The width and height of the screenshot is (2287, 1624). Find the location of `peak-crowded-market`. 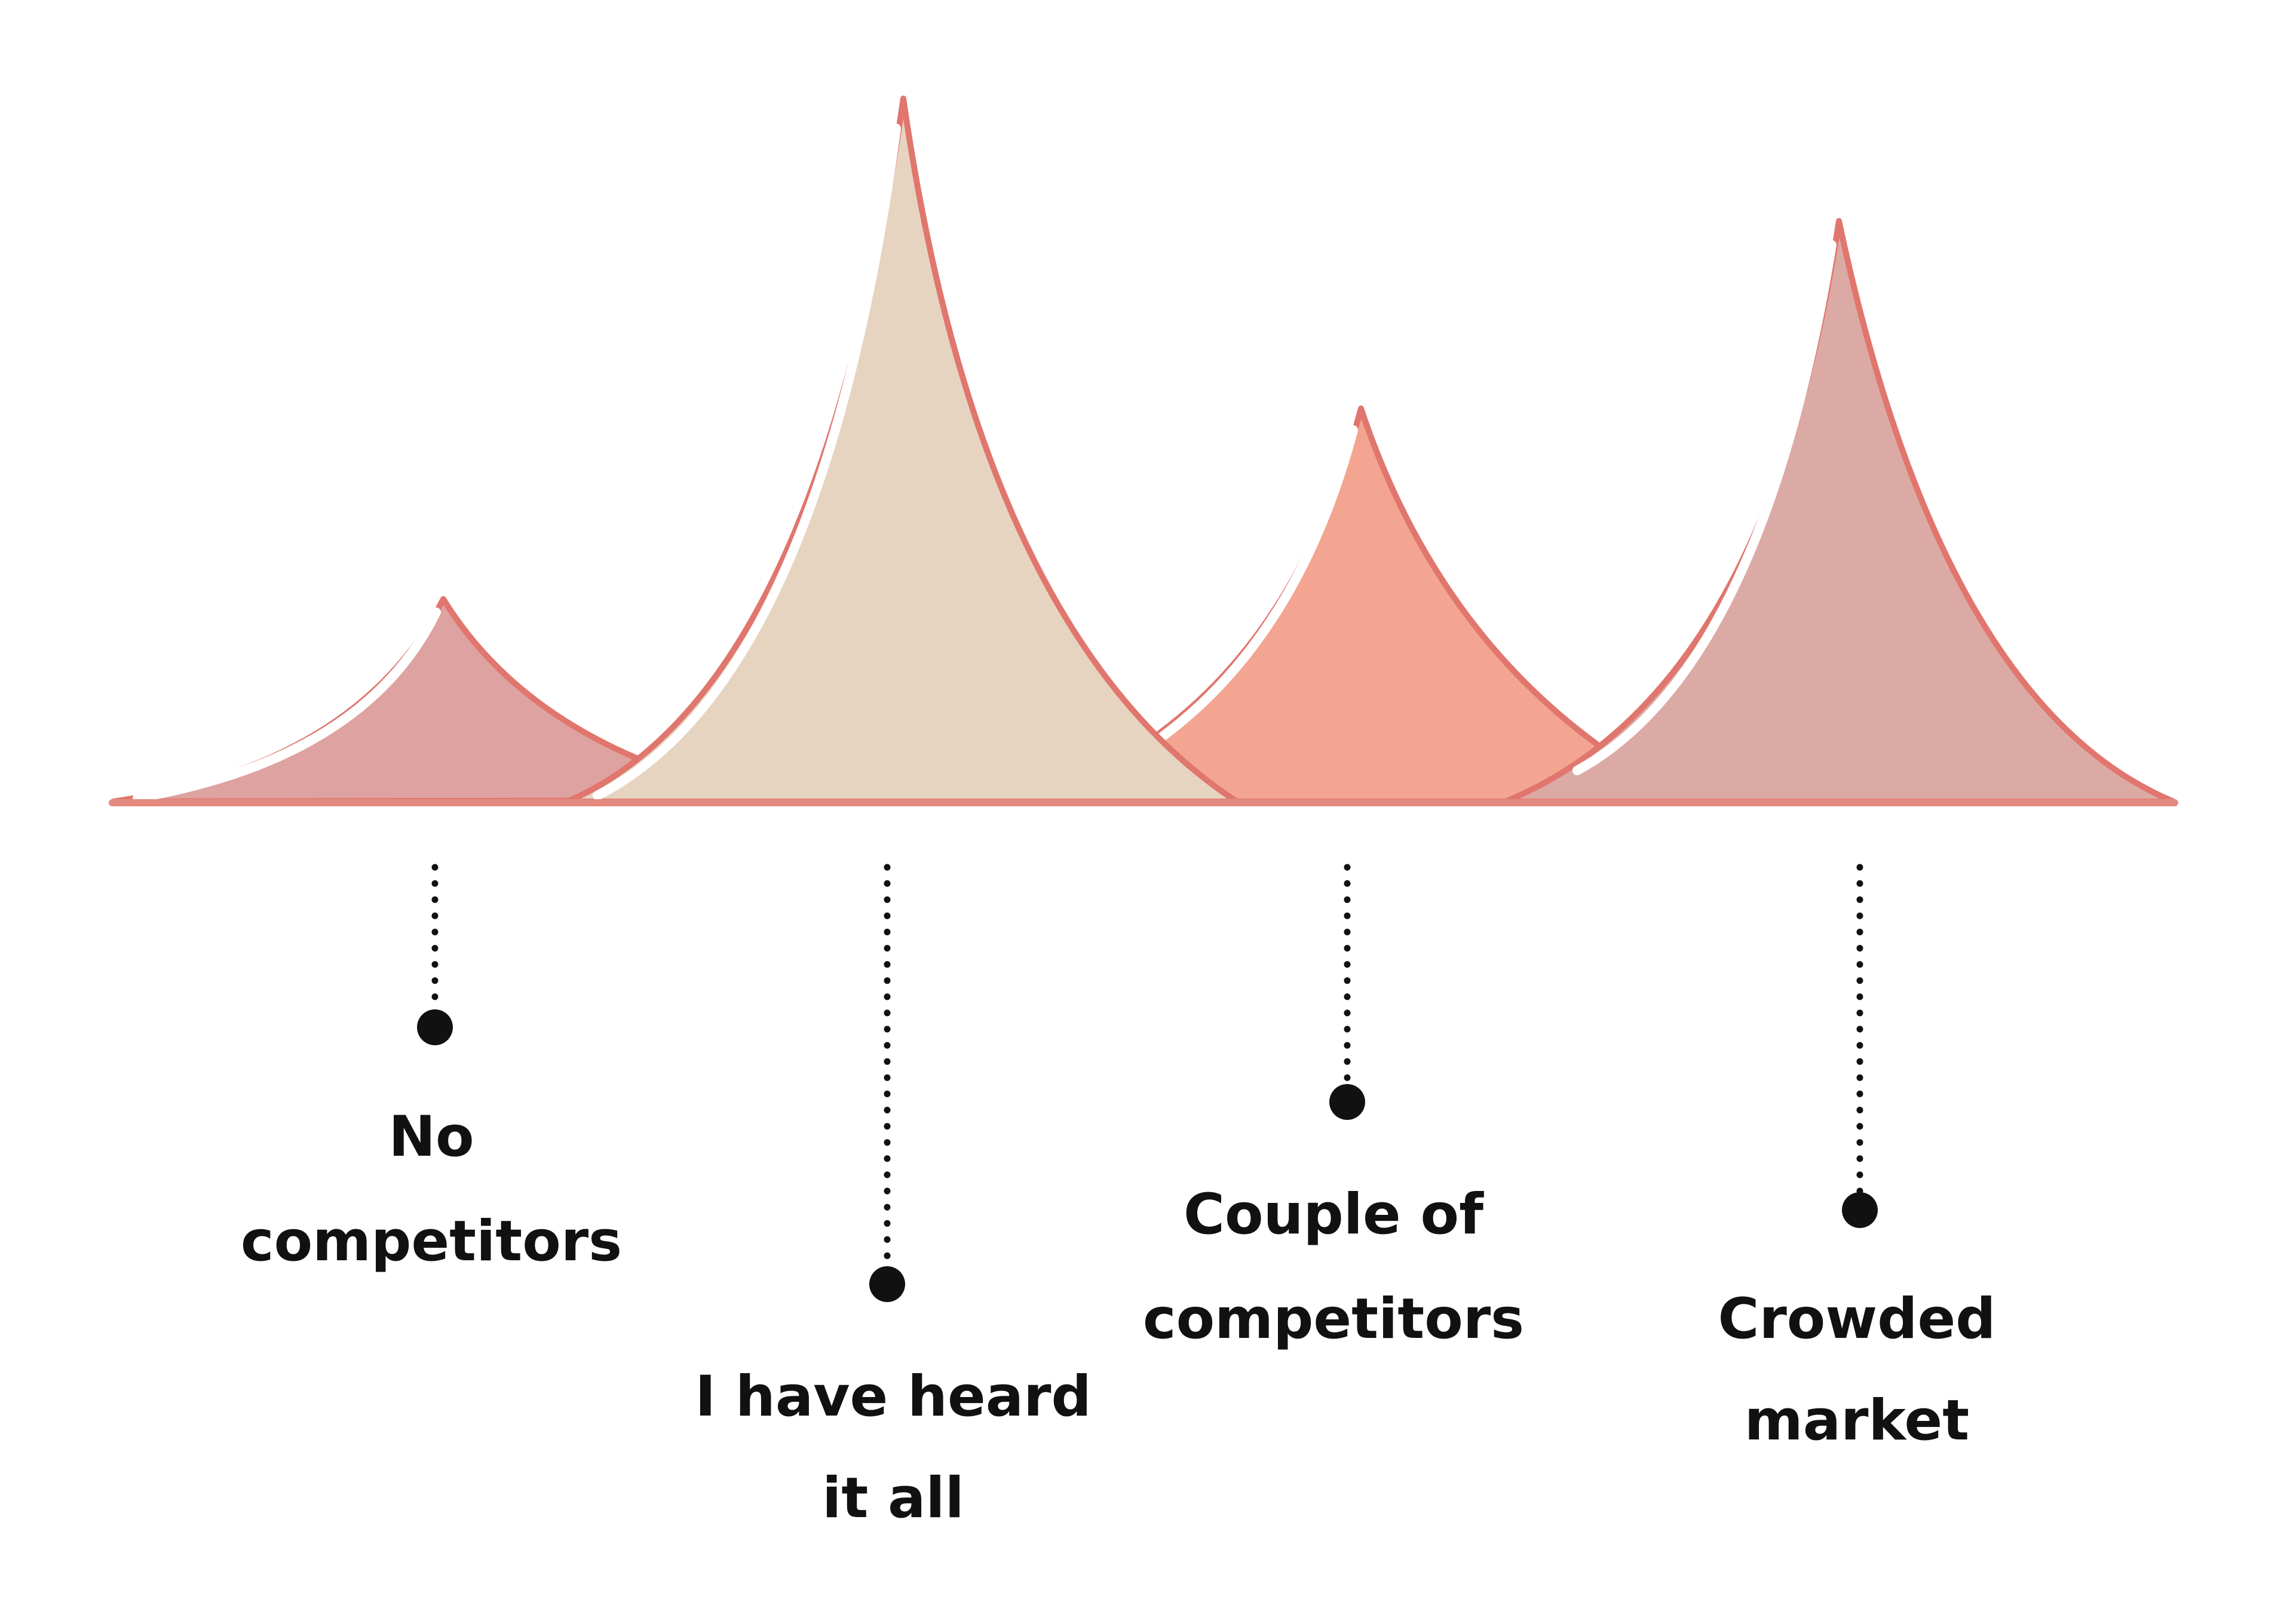

peak-crowded-market is located at coordinates (1840, 511).